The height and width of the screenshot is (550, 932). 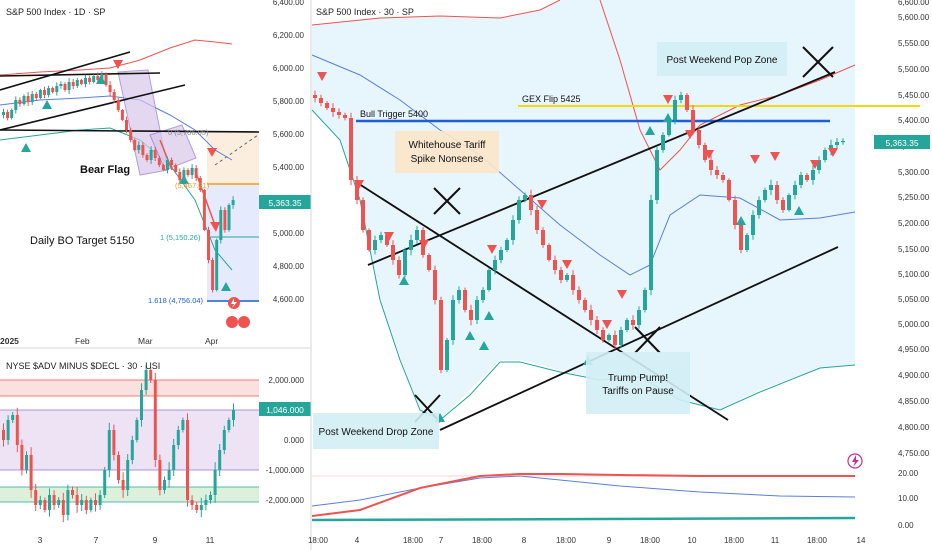 What do you see at coordinates (914, 17) in the screenshot?
I see `y-tick-label: 5,600.00` at bounding box center [914, 17].